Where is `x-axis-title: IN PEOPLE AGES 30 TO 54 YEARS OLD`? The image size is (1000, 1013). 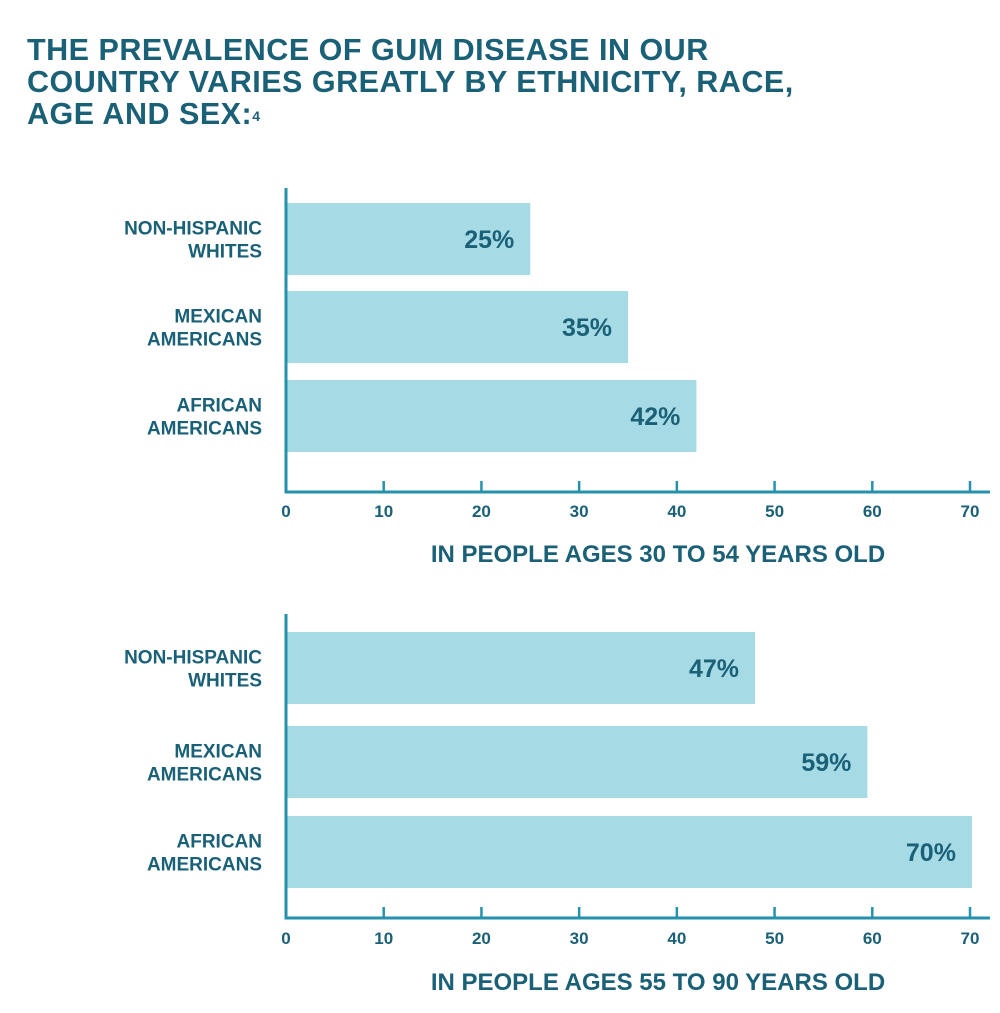 x-axis-title: IN PEOPLE AGES 30 TO 54 YEARS OLD is located at coordinates (658, 554).